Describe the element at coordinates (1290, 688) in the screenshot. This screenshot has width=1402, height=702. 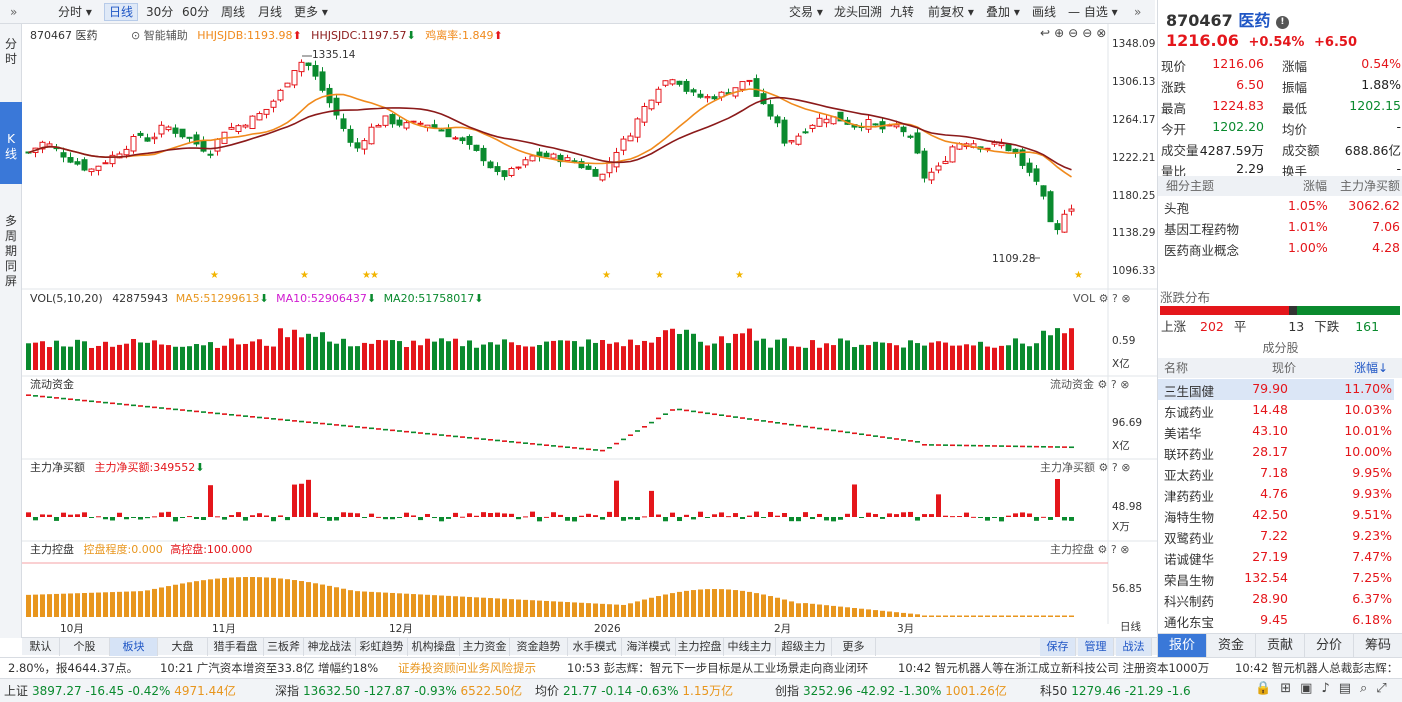
I see `grid-icon: ⊞` at that location.